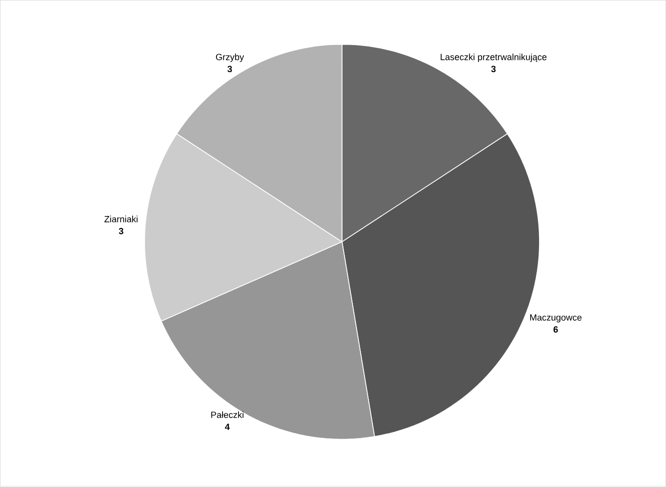  Describe the element at coordinates (227, 415) in the screenshot. I see `slice-label: Pałeczki` at that location.